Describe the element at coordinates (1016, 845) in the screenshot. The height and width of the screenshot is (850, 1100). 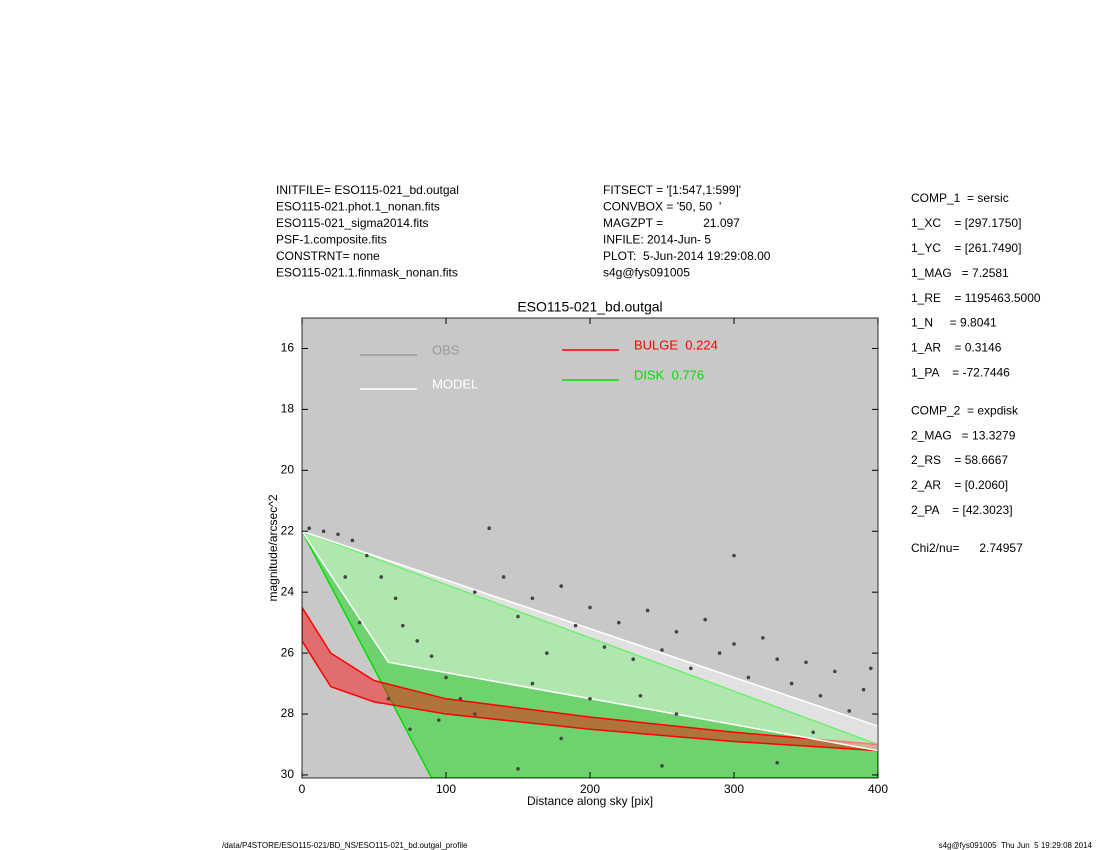
I see `footer-right: s4g@fys091005 Thu Jun 5 19:29:08 2014` at that location.